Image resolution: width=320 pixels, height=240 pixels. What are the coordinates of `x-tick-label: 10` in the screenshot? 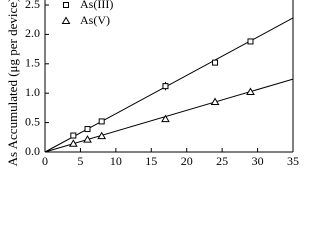 It's located at (116, 161).